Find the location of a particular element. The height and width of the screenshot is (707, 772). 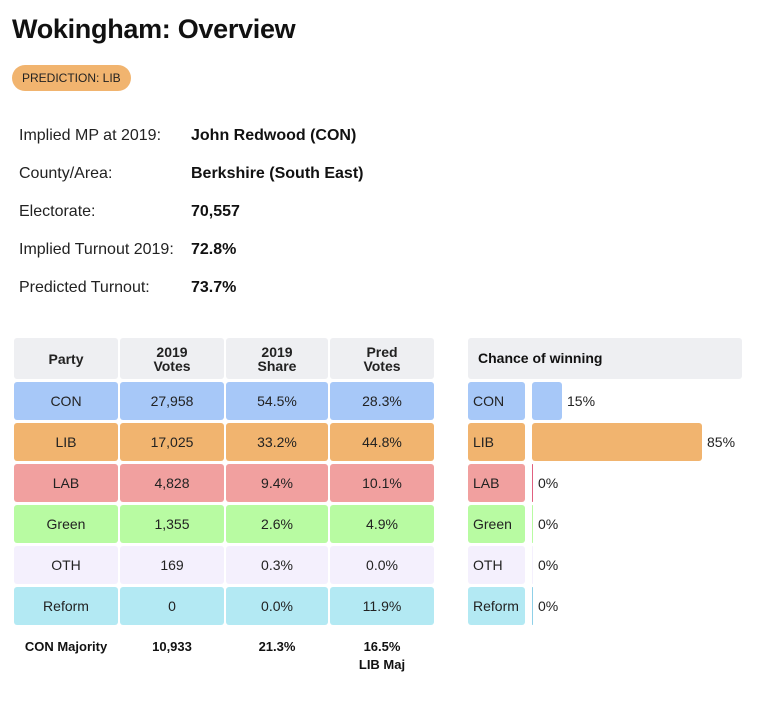

chart-category-label: LAB is located at coordinates (496, 483).